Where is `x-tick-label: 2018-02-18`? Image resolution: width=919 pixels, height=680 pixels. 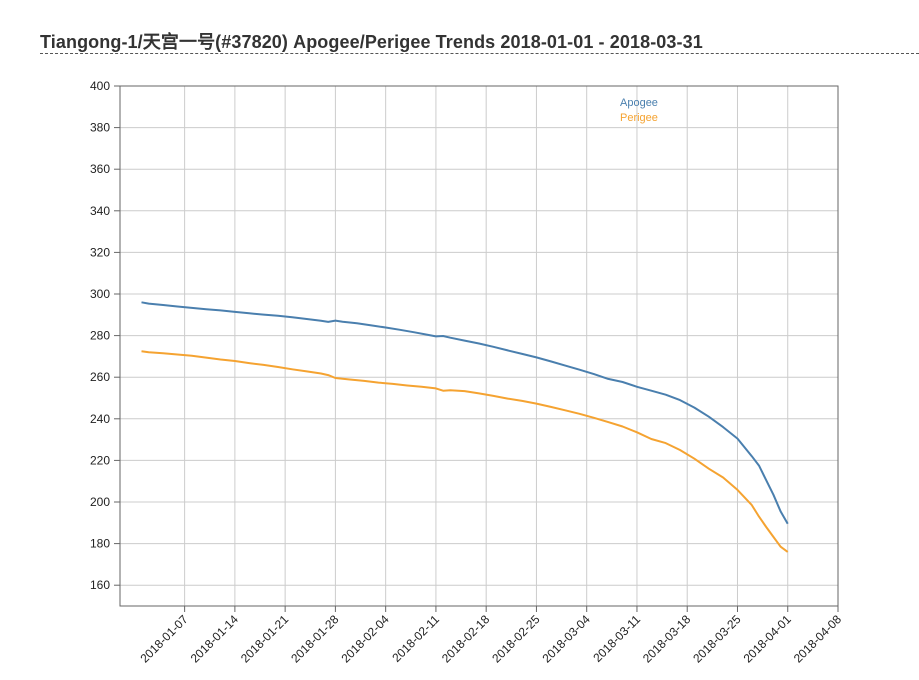 x-tick-label: 2018-02-18 is located at coordinates (466, 639).